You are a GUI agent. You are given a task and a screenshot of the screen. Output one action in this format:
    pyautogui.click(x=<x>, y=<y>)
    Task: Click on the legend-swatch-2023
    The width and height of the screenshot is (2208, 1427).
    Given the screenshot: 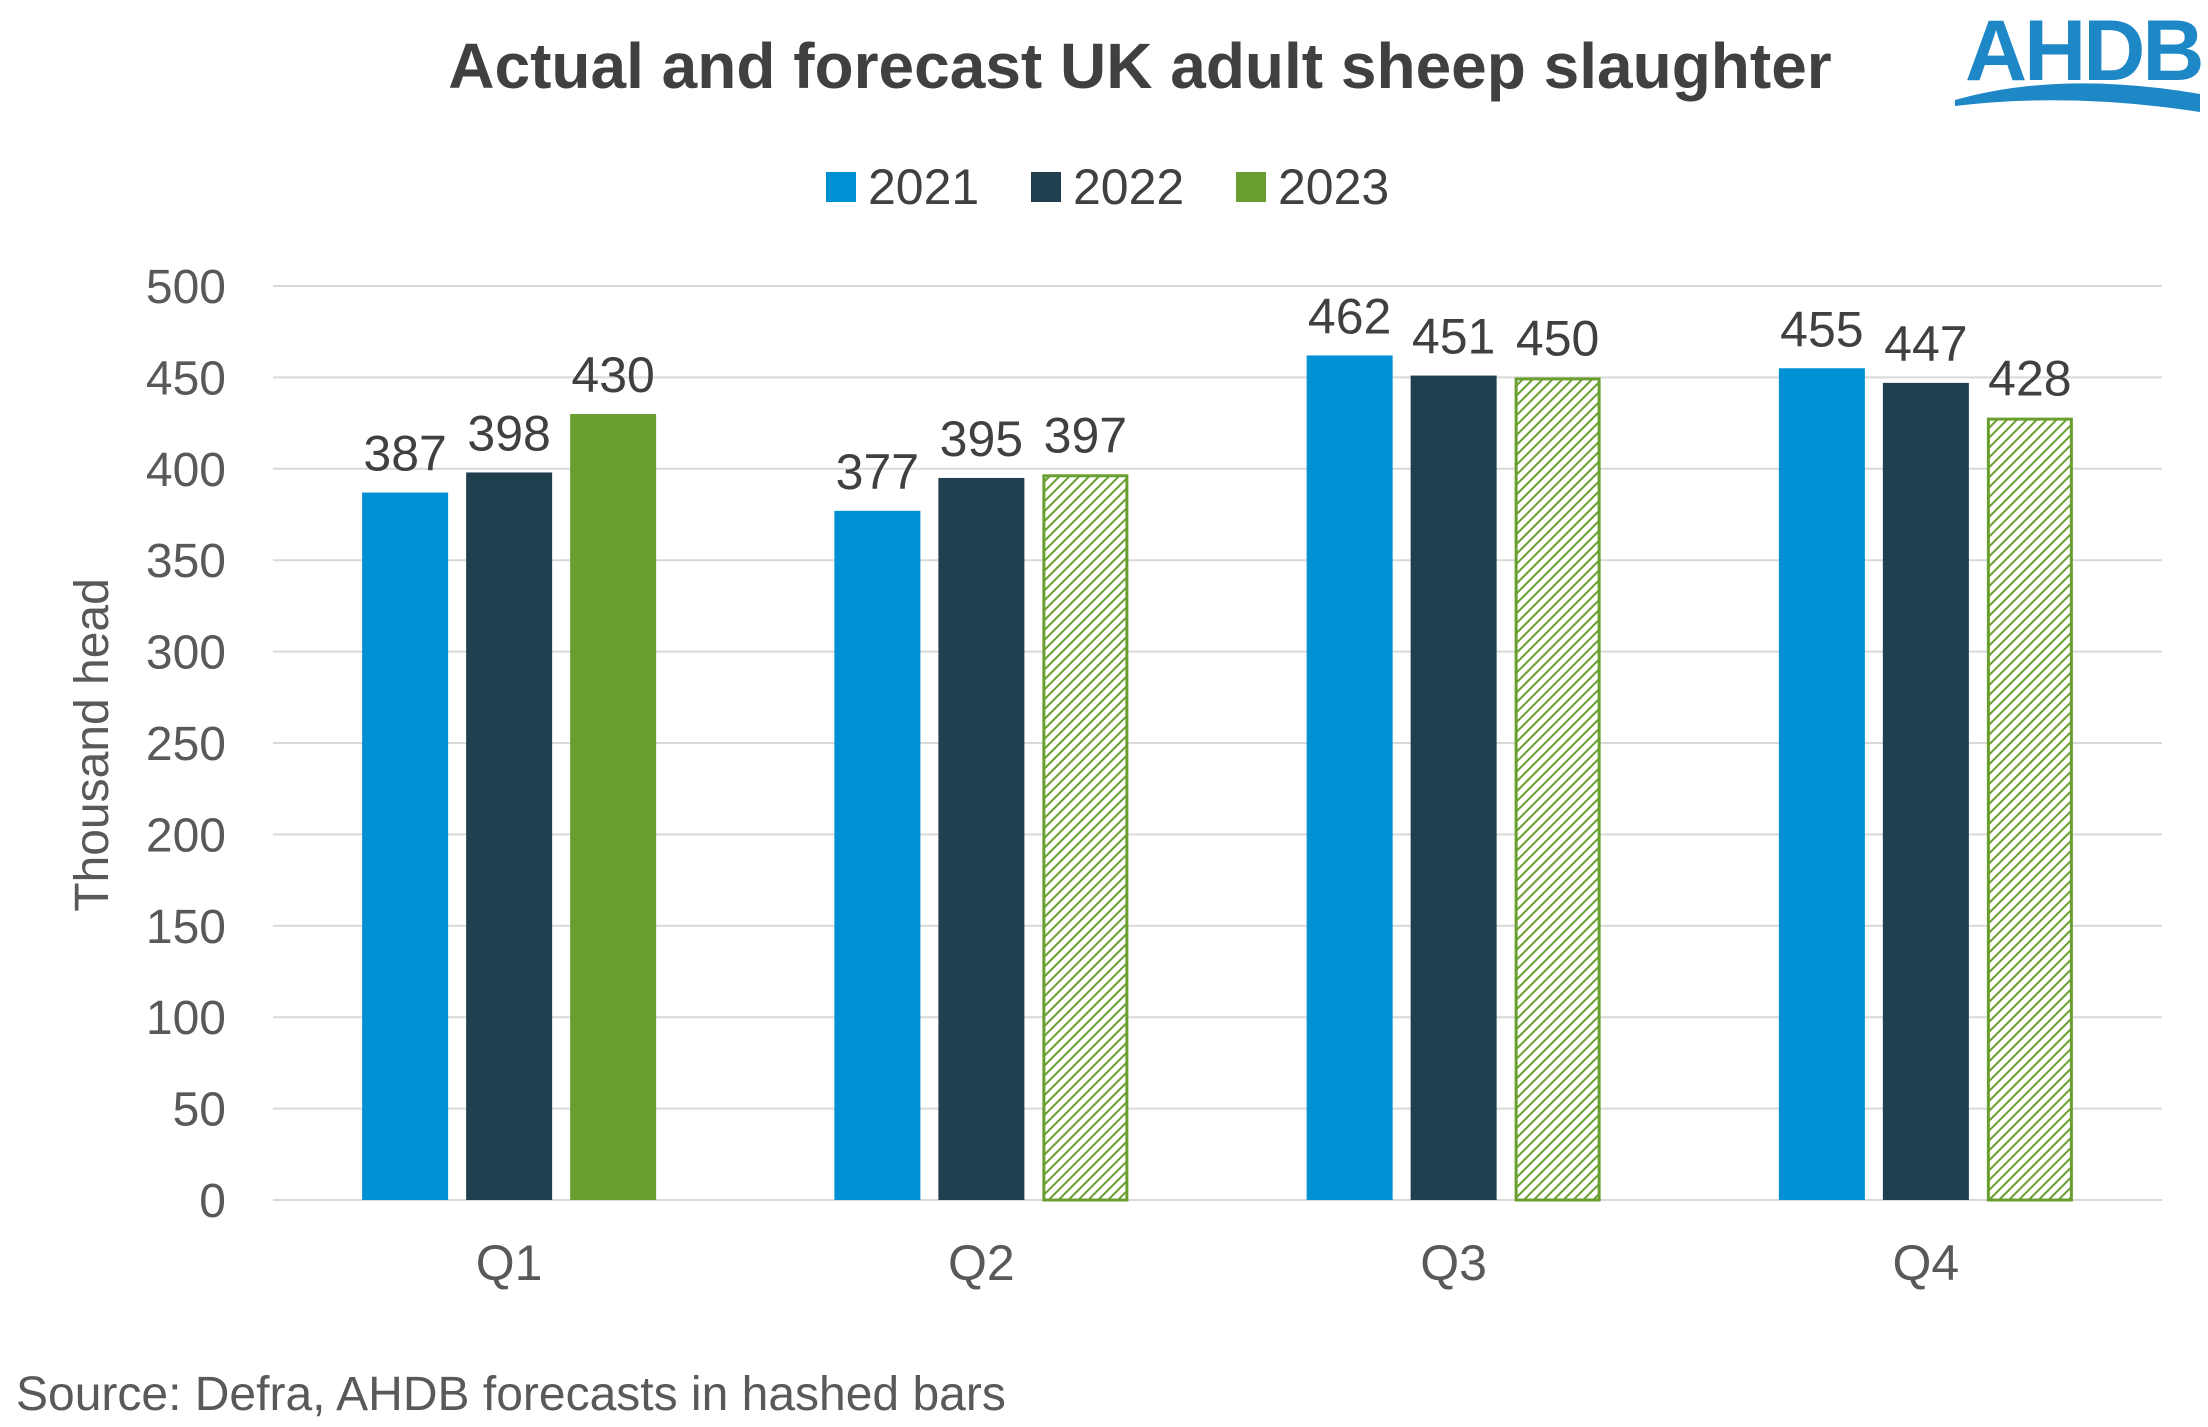 What is the action you would take?
    pyautogui.click(x=1251, y=187)
    